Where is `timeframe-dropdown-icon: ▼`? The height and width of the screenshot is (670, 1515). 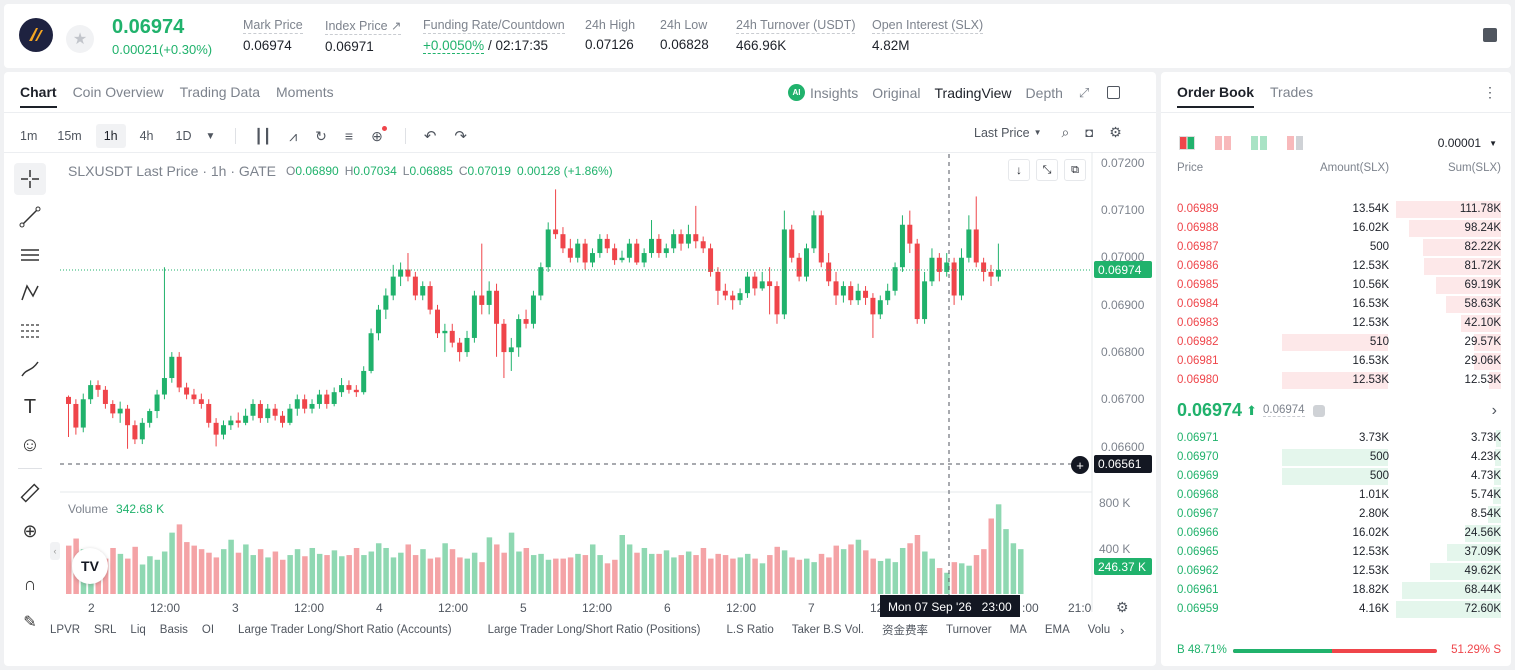
timeframe-dropdown-icon: ▼ is located at coordinates (210, 136).